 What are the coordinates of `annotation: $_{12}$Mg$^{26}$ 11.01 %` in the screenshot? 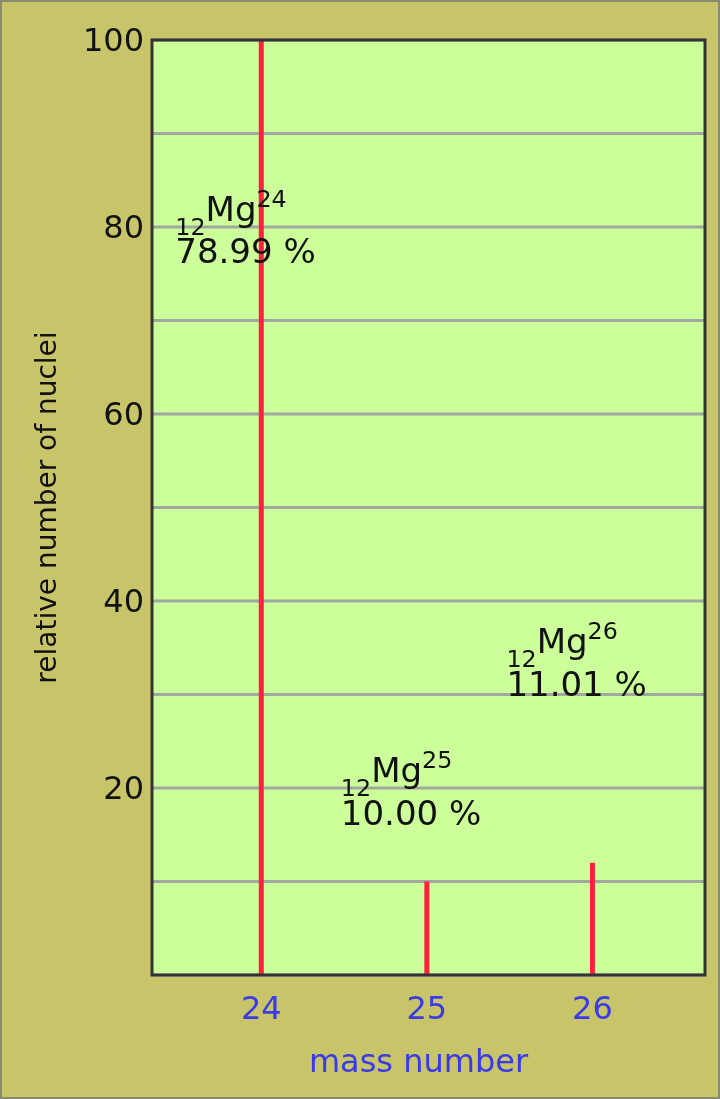 It's located at (576, 660).